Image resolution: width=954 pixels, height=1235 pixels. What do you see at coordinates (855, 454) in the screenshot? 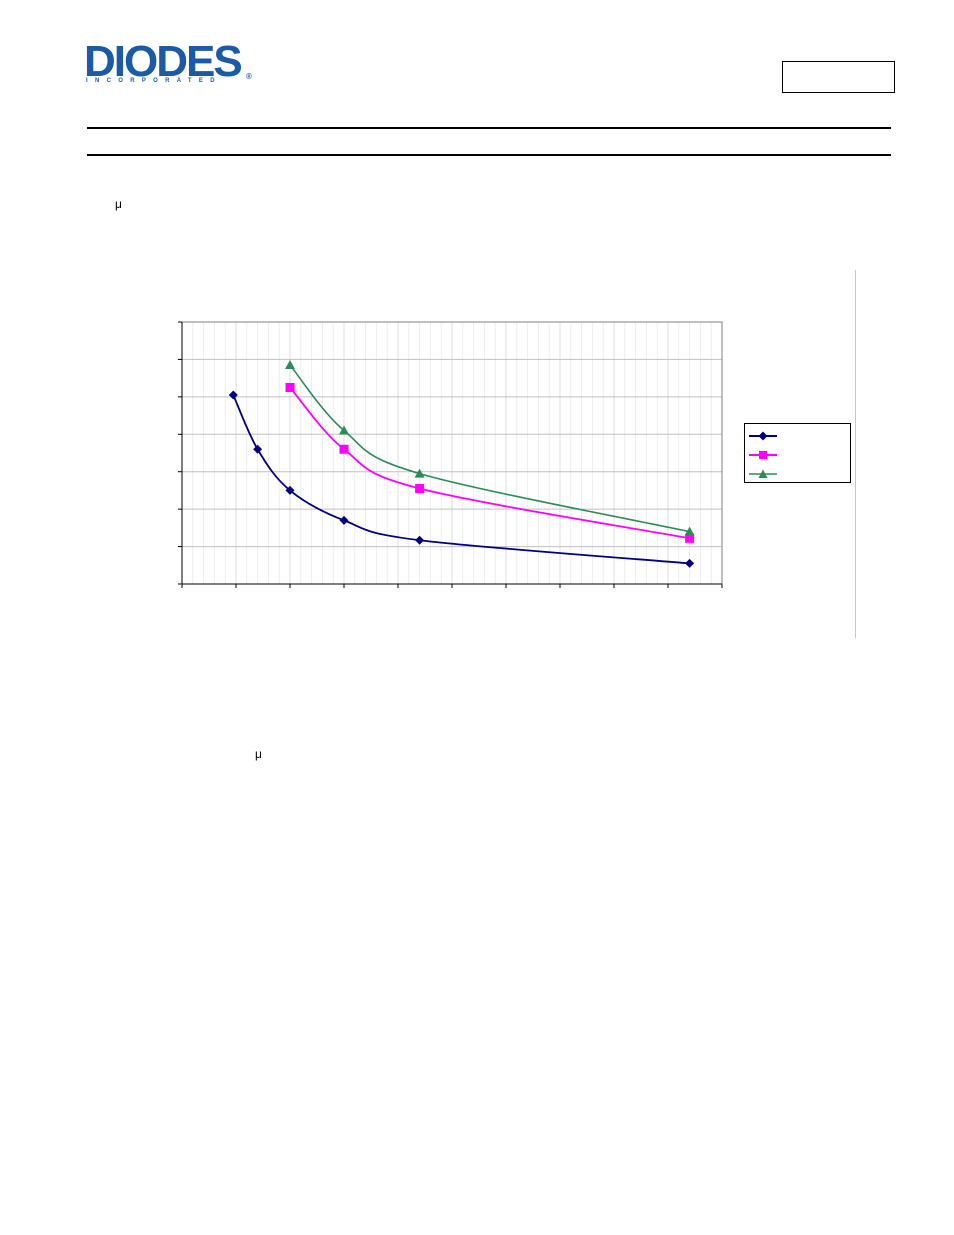
I see `chart-frame-right-edge` at bounding box center [855, 454].